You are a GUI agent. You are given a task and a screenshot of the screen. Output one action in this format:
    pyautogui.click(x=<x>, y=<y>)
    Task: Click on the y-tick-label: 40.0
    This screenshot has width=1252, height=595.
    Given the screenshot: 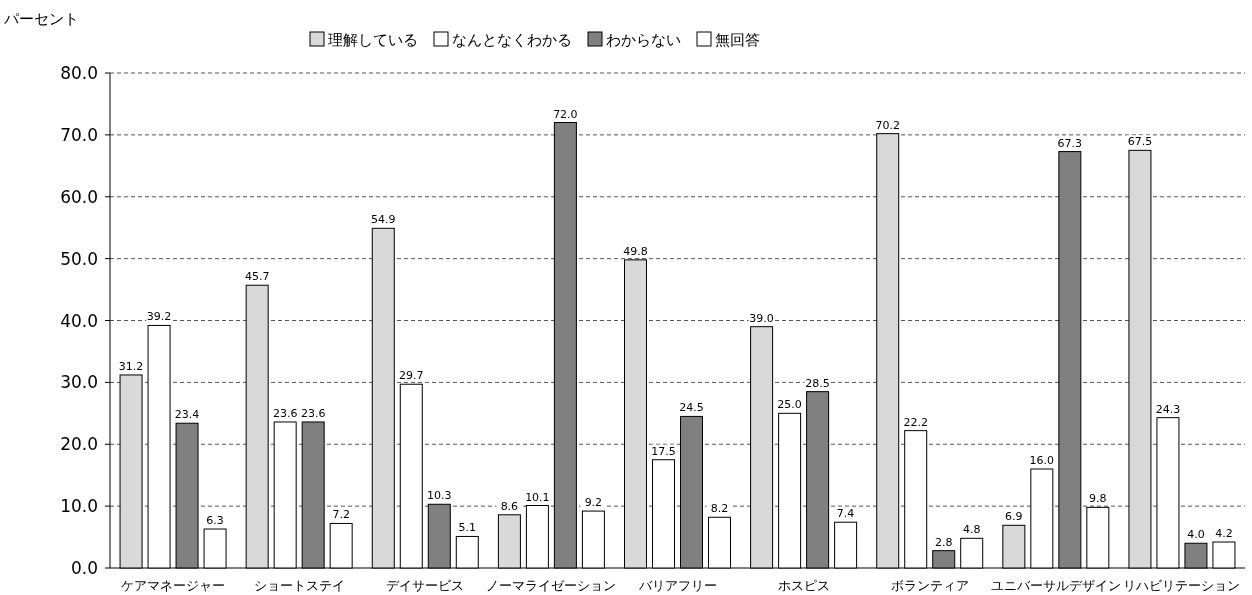 What is the action you would take?
    pyautogui.click(x=79, y=320)
    